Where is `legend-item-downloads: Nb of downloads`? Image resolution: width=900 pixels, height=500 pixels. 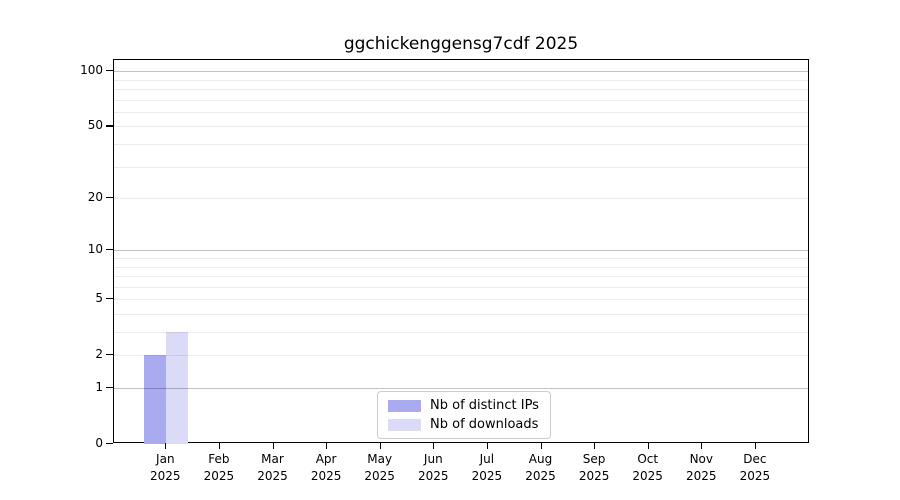
legend-item-downloads: Nb of downloads is located at coordinates (464, 424).